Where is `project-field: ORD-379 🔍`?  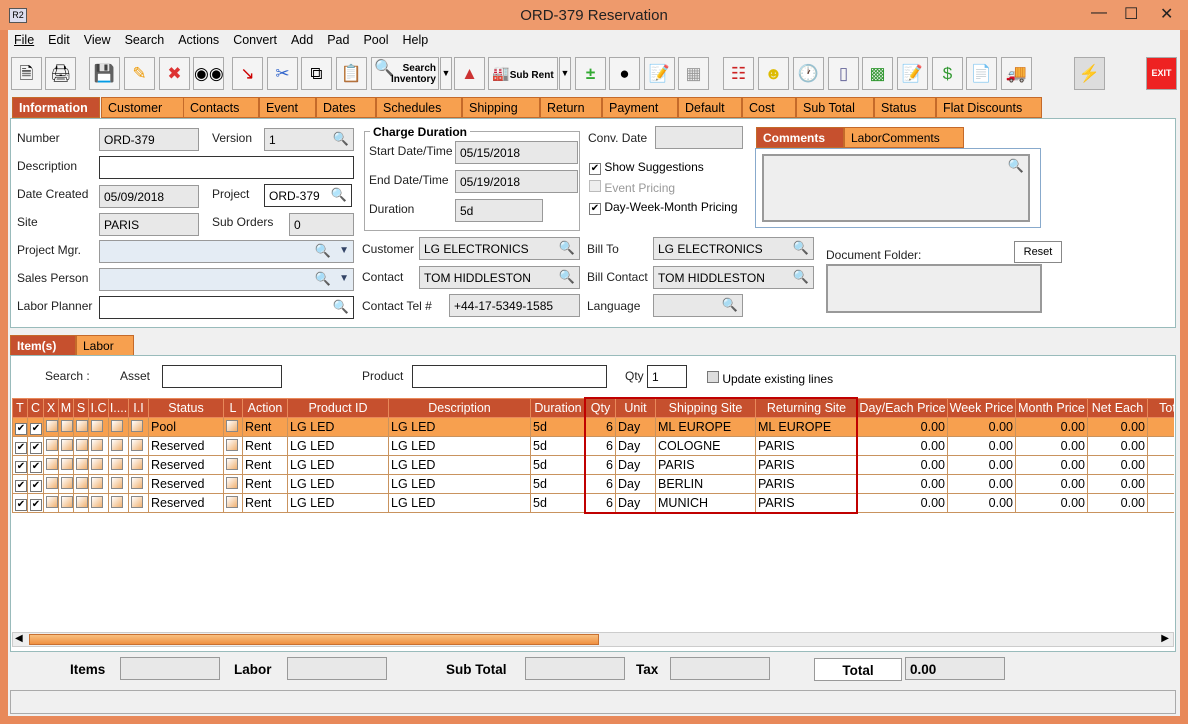 project-field: ORD-379 🔍 is located at coordinates (308, 195).